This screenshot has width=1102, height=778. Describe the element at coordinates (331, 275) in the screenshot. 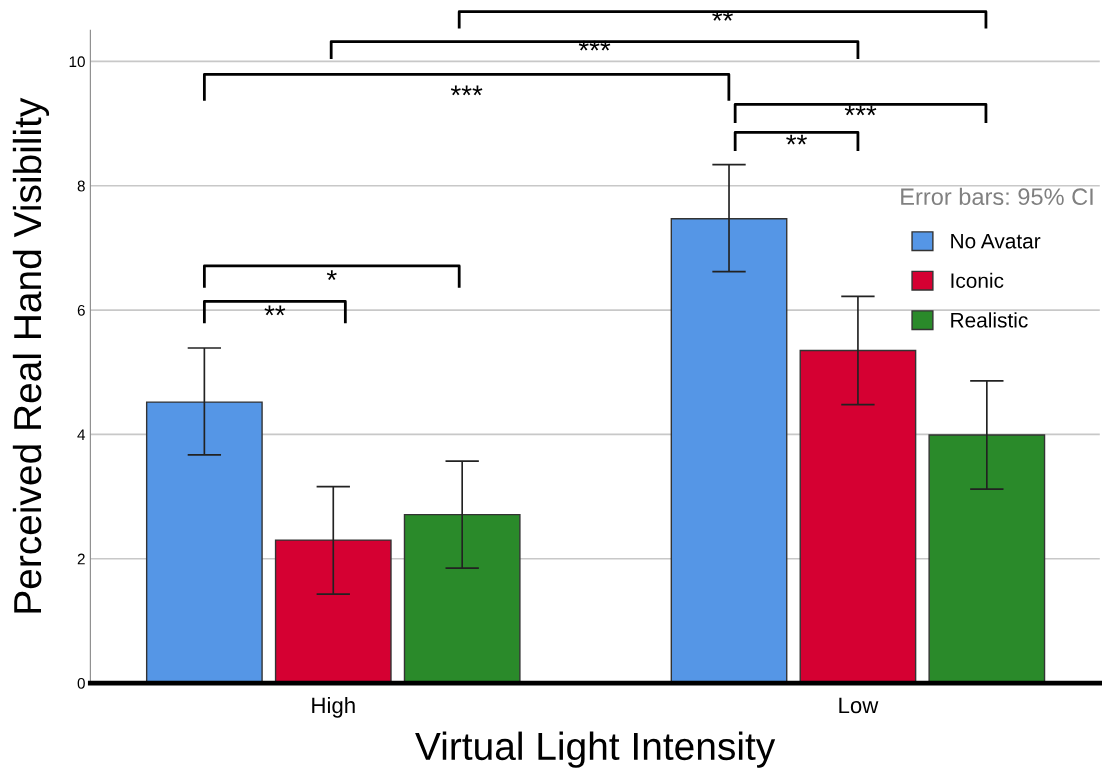

I see `annotation: *` at that location.